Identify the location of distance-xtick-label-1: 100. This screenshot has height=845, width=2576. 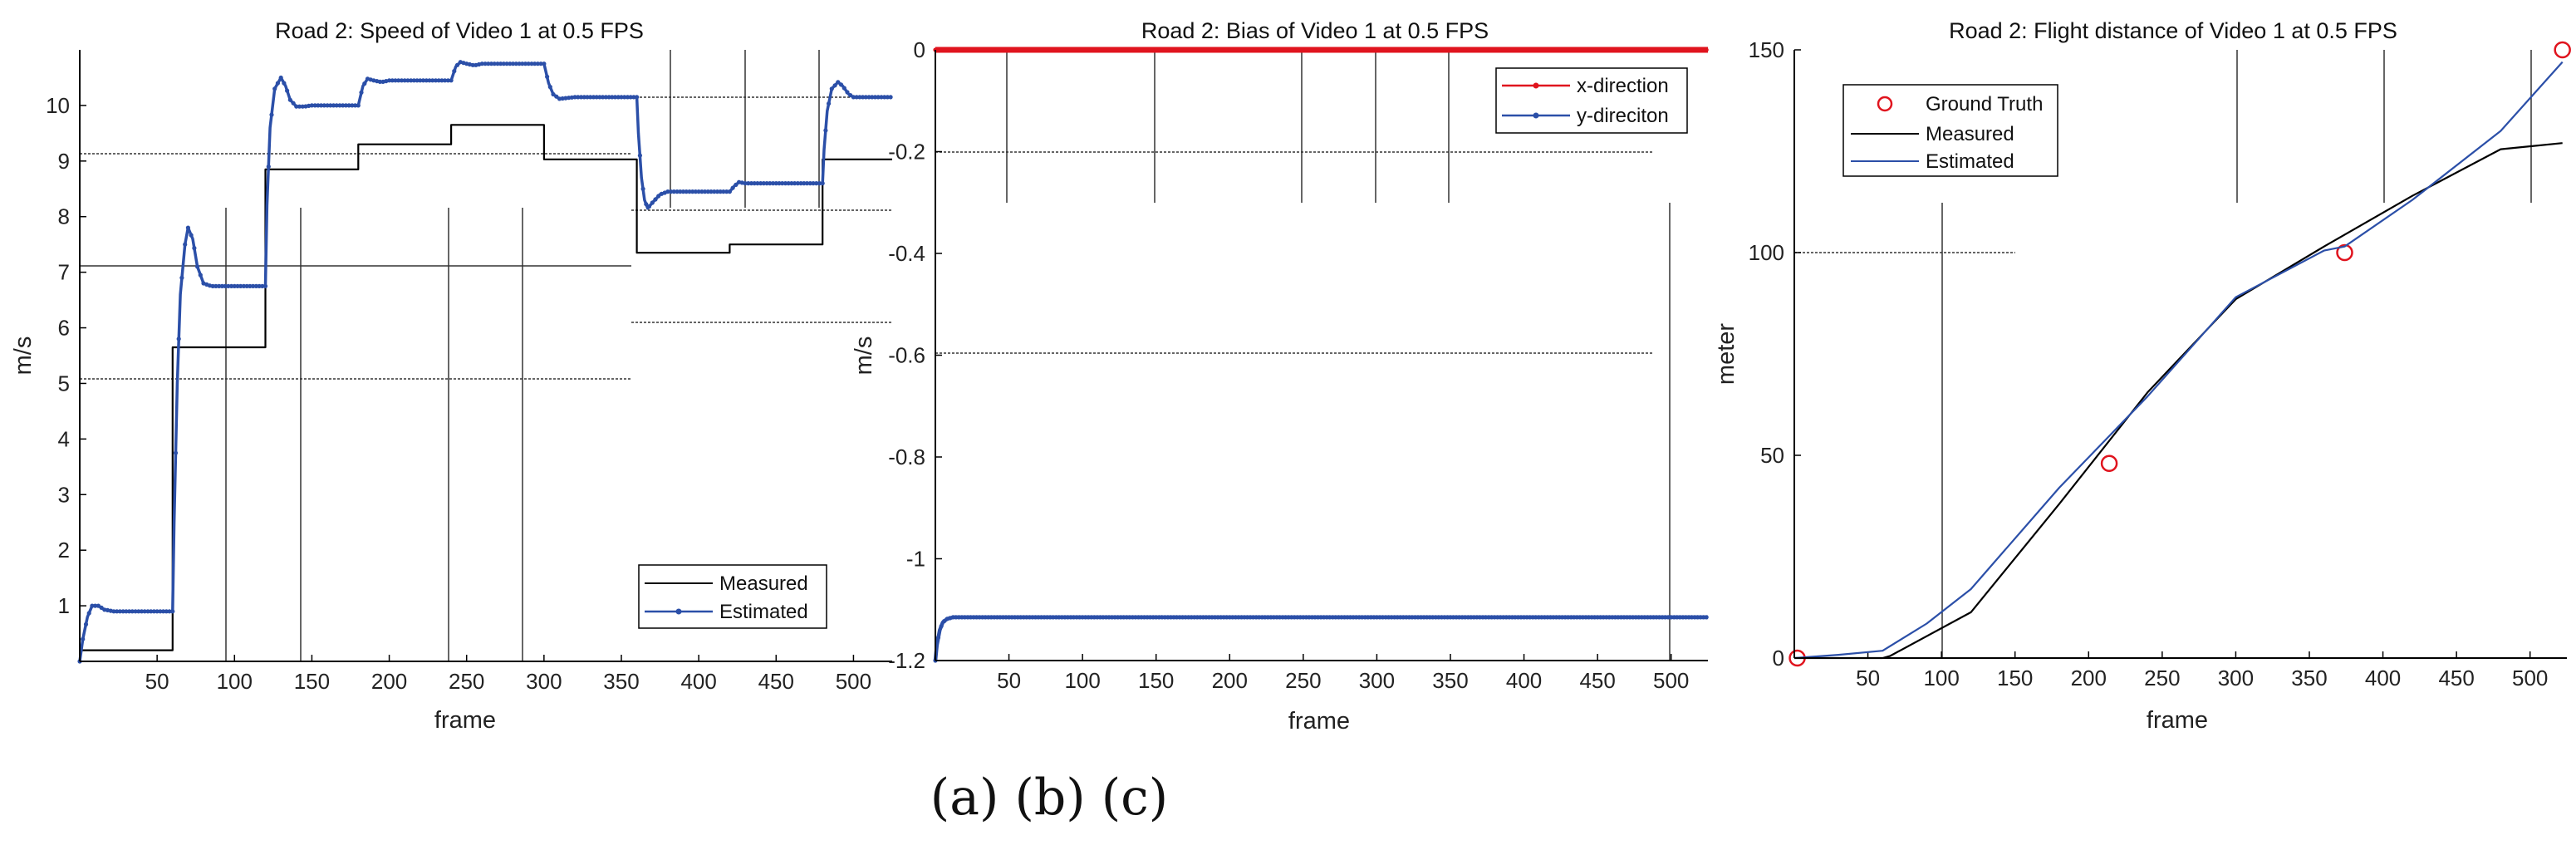
(1941, 678).